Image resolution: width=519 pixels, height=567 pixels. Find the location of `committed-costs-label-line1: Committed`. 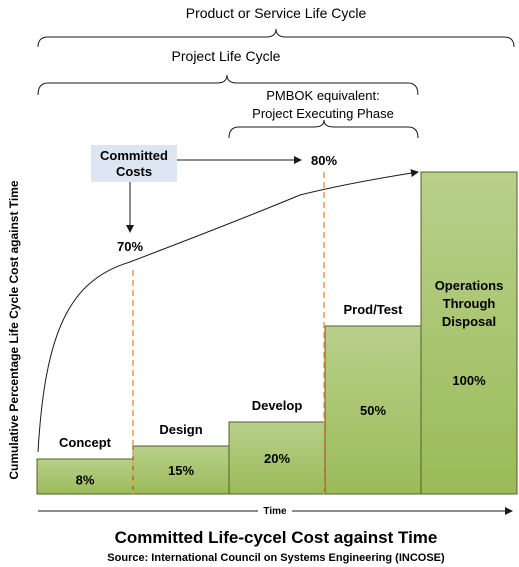

committed-costs-label-line1: Committed is located at coordinates (134, 155).